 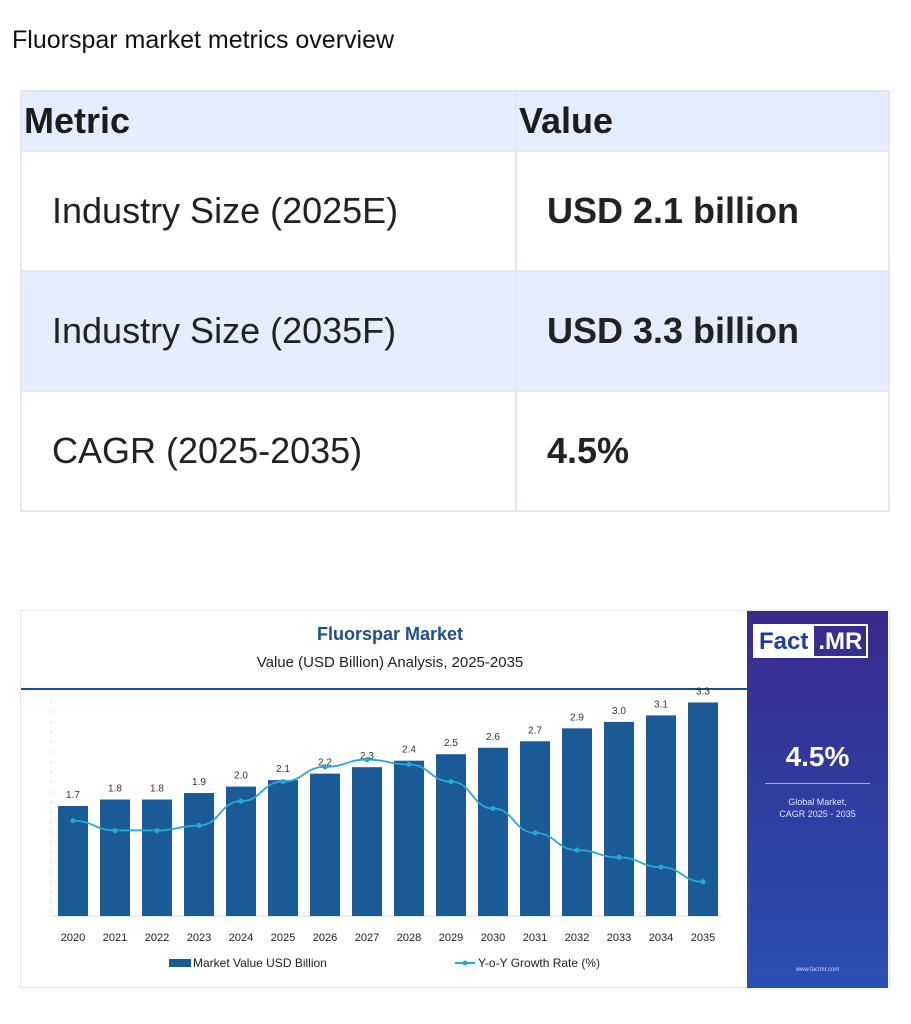 What do you see at coordinates (535, 730) in the screenshot?
I see `bar-value-label: 2.7` at bounding box center [535, 730].